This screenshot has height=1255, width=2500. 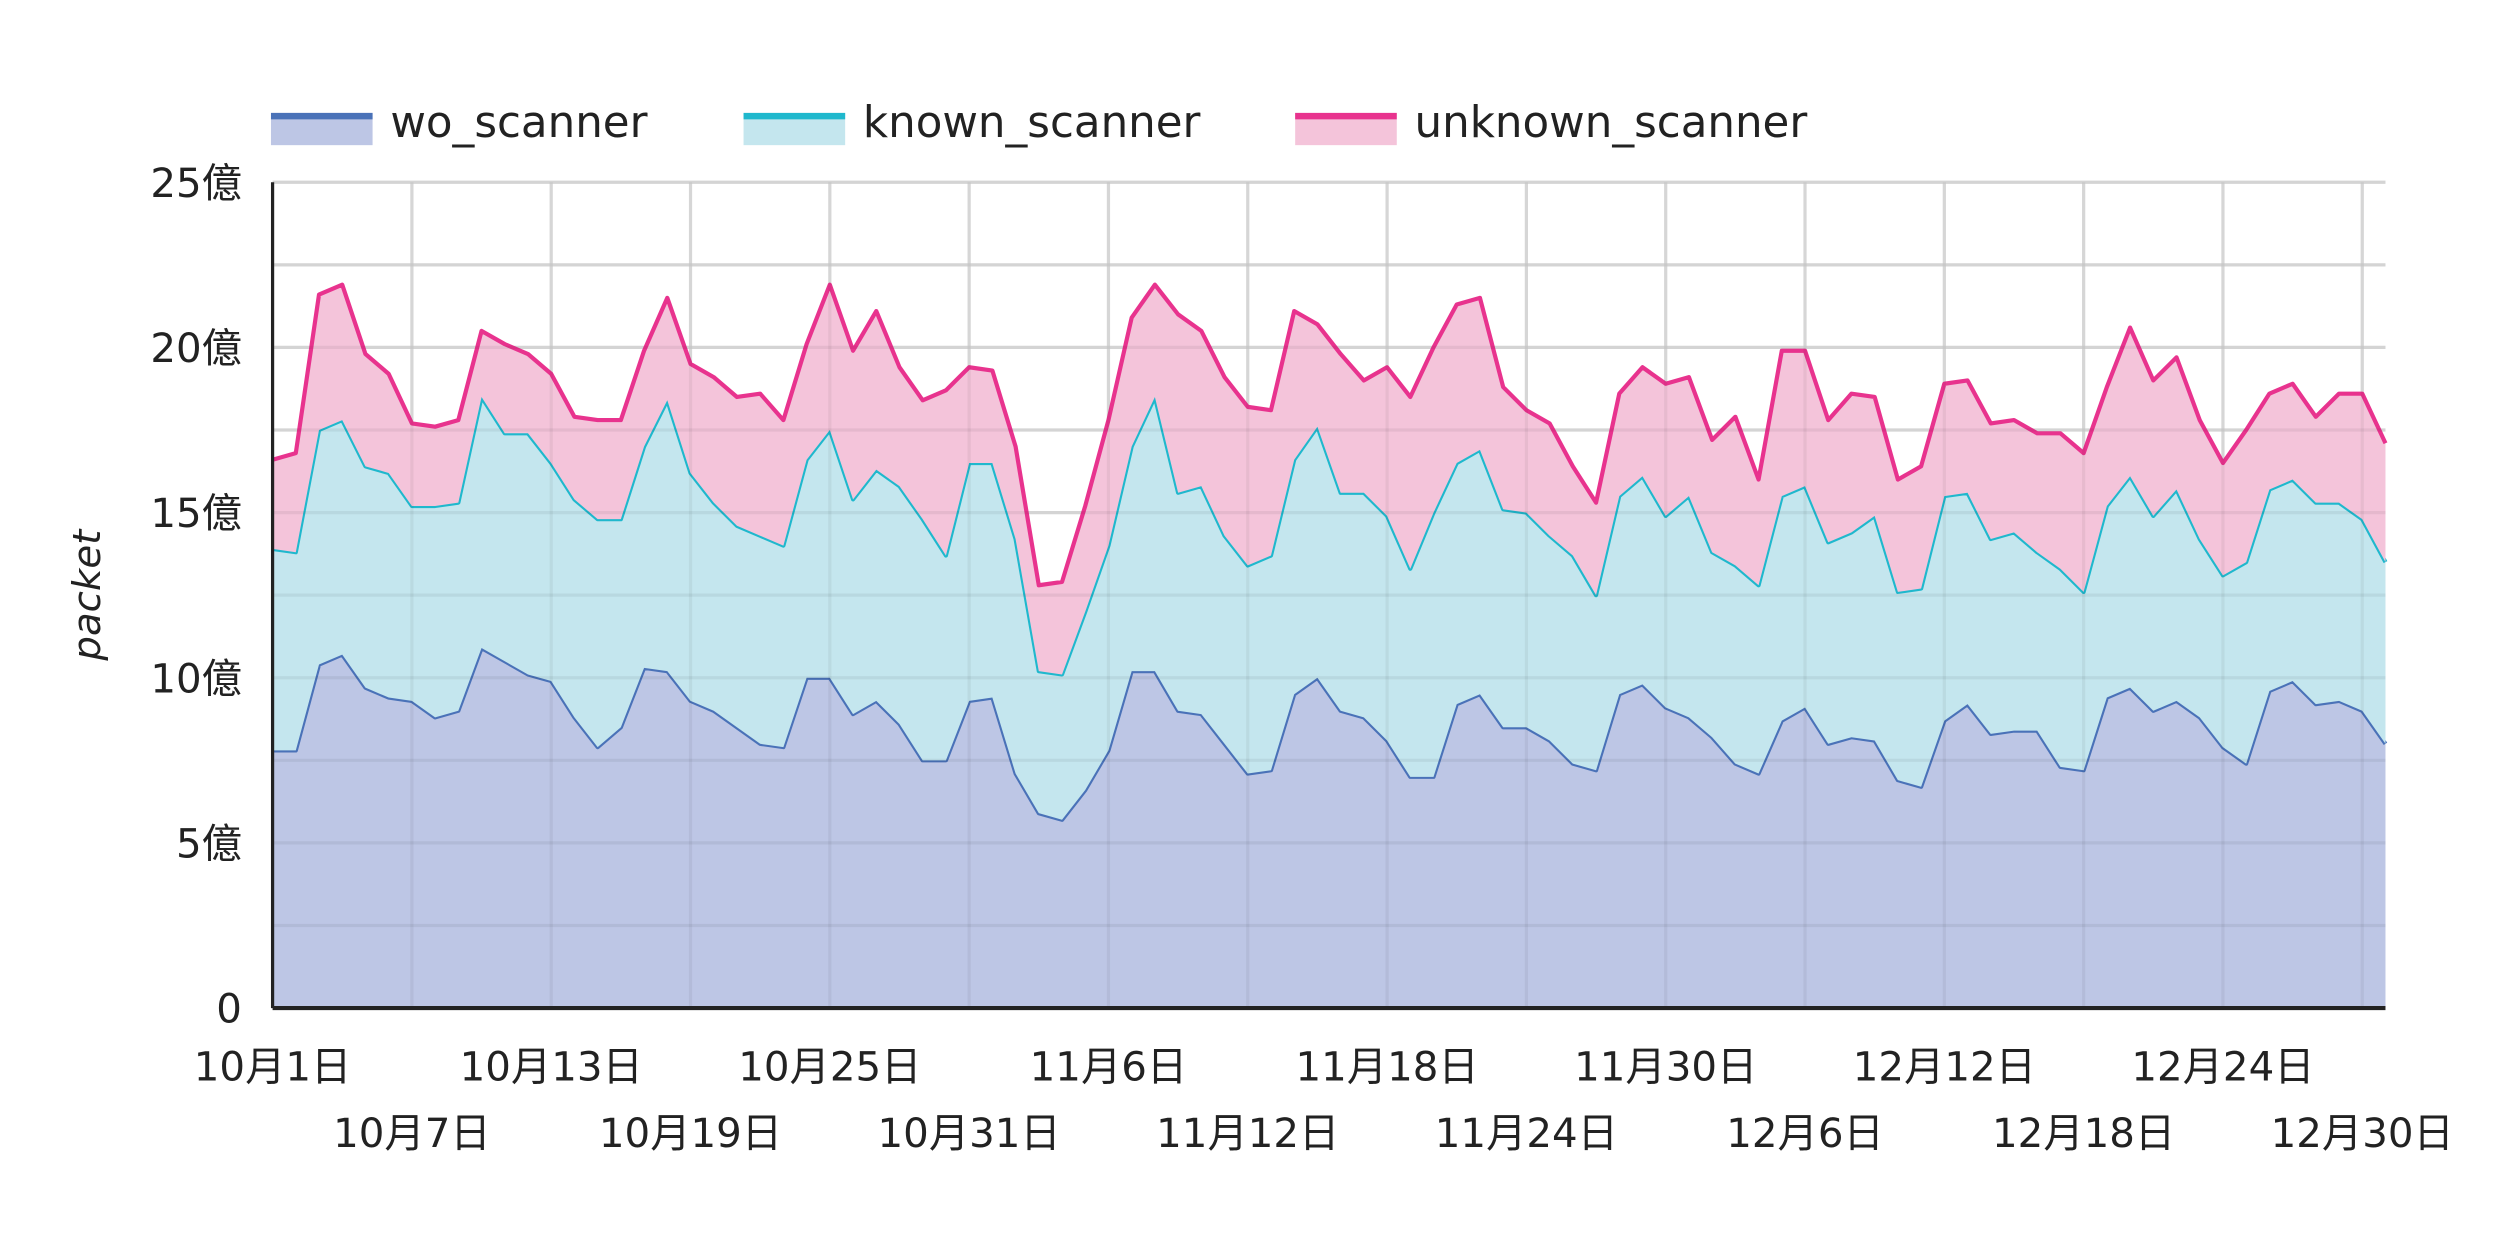 I want to click on legend: wo_scanner known_scanner unknown_scanner, so click(x=1038, y=123).